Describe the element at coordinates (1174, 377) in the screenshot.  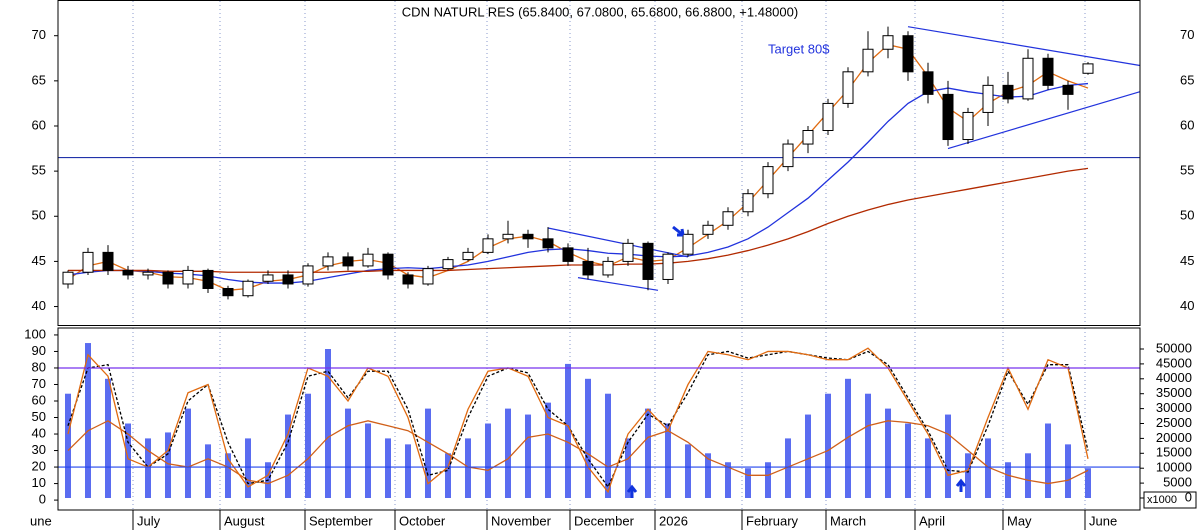
I see `y2-tick-label: 40000` at that location.